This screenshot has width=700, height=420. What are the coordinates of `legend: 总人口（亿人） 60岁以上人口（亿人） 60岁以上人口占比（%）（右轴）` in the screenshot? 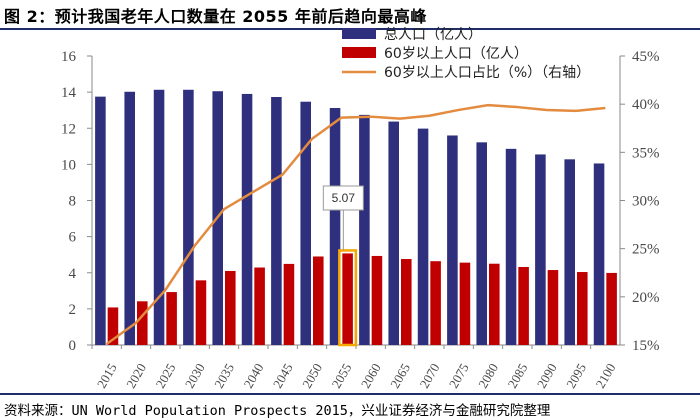 It's located at (466, 54).